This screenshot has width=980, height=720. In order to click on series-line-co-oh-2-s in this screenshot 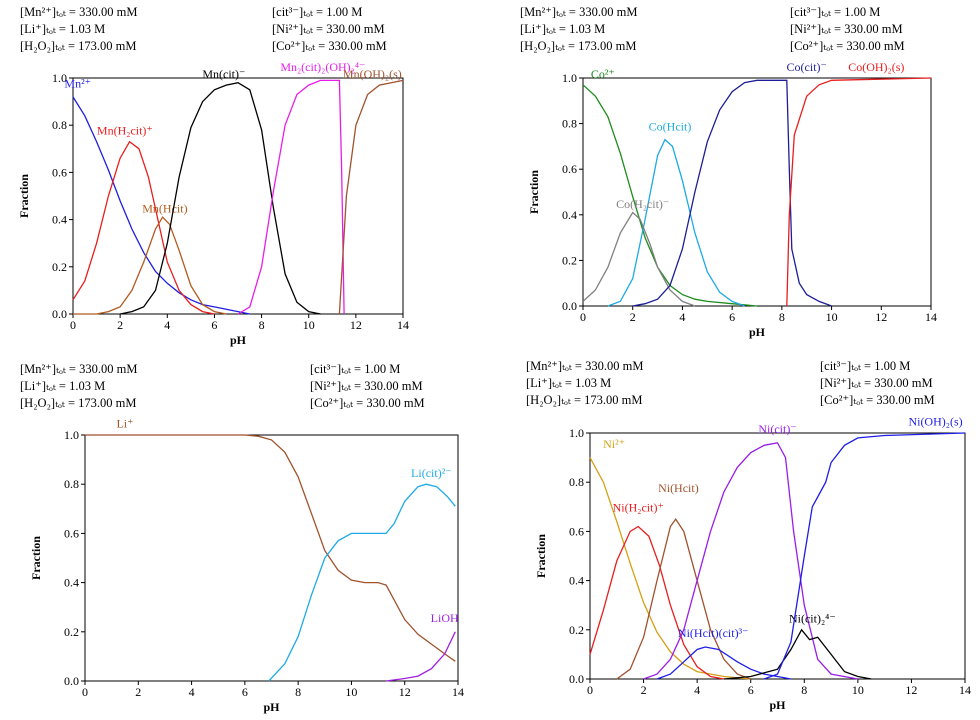, I will do `click(859, 192)`.